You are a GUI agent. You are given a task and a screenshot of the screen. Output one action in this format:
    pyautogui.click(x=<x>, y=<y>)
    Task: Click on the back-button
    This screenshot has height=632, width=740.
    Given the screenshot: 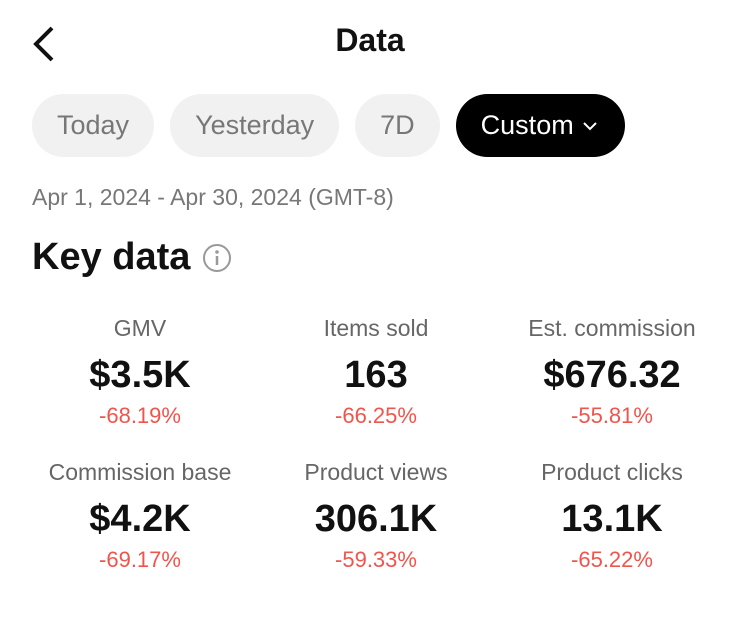 What is the action you would take?
    pyautogui.click(x=44, y=44)
    